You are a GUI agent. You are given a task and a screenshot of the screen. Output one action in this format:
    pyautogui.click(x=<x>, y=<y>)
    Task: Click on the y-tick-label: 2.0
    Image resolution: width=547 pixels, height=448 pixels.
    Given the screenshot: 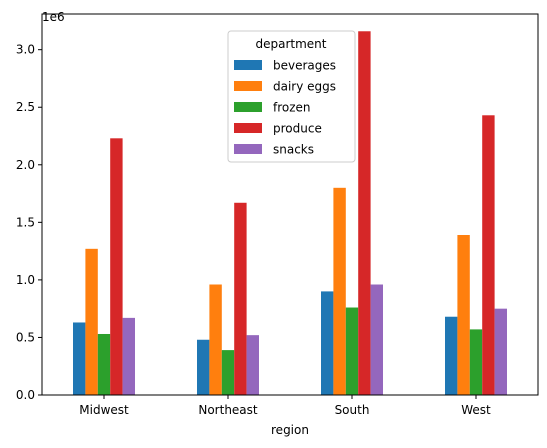 What is the action you would take?
    pyautogui.click(x=25, y=165)
    